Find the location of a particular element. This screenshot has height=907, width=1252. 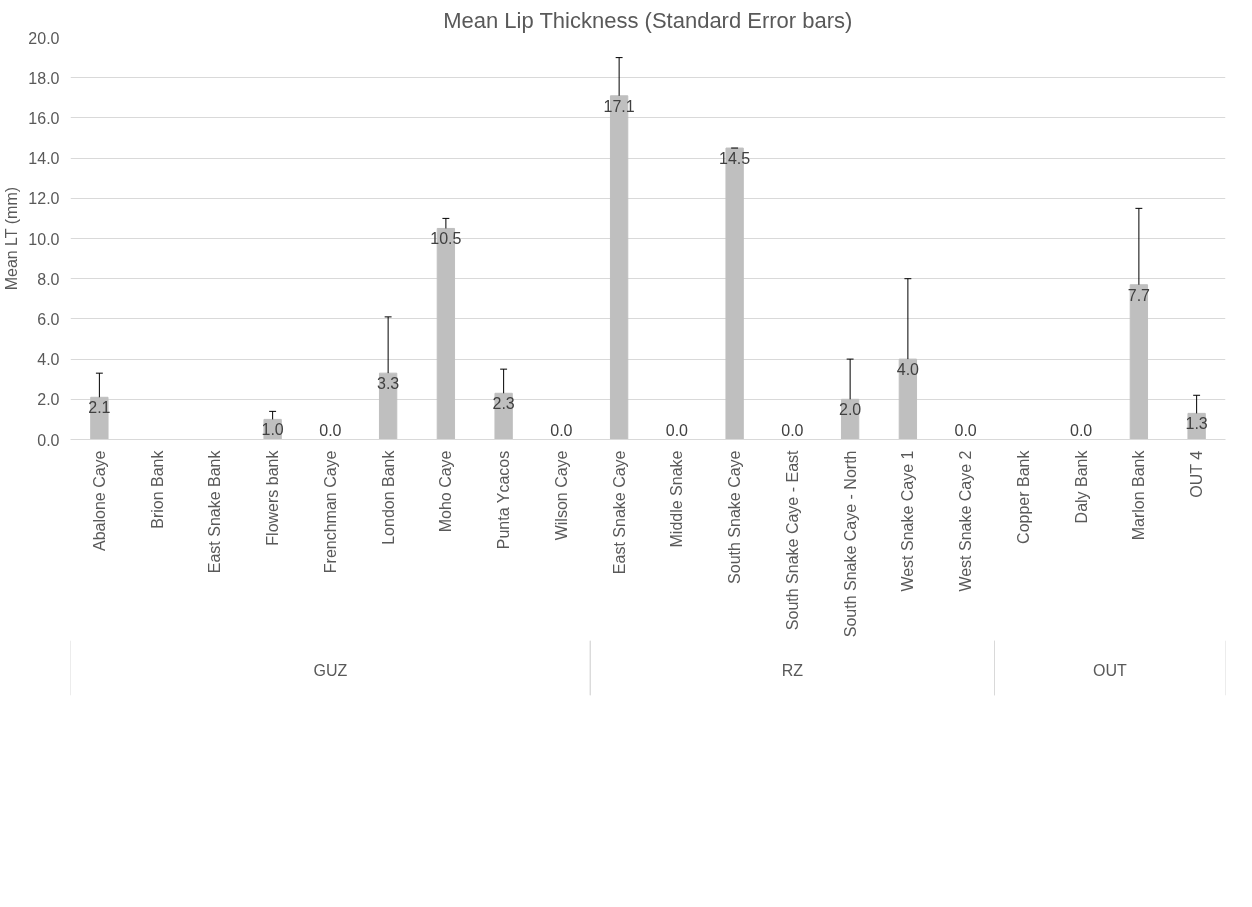

x-tick-label: Middle Snake is located at coordinates (677, 499).